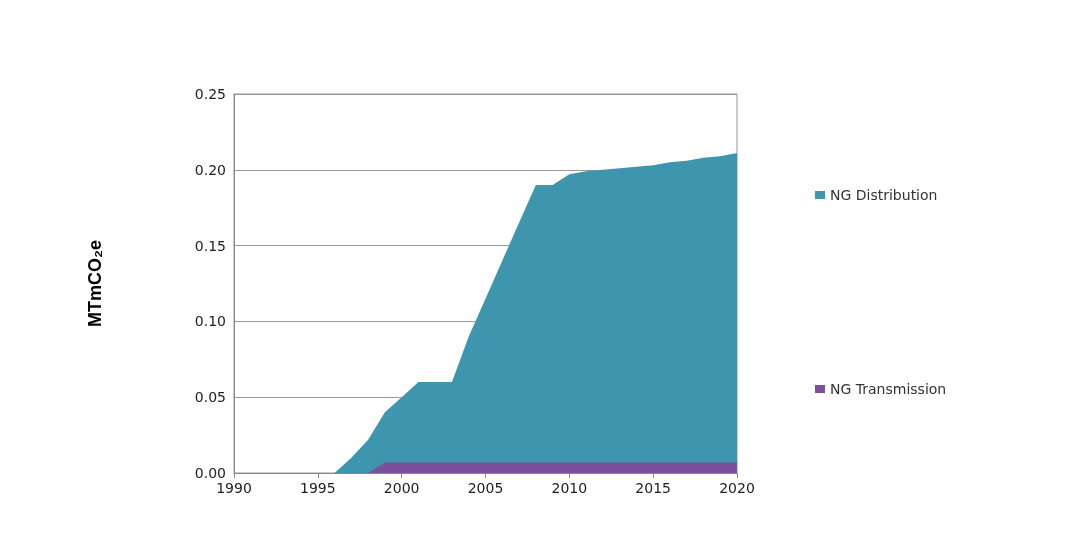  What do you see at coordinates (653, 488) in the screenshot?
I see `x-tick-label: 2015` at bounding box center [653, 488].